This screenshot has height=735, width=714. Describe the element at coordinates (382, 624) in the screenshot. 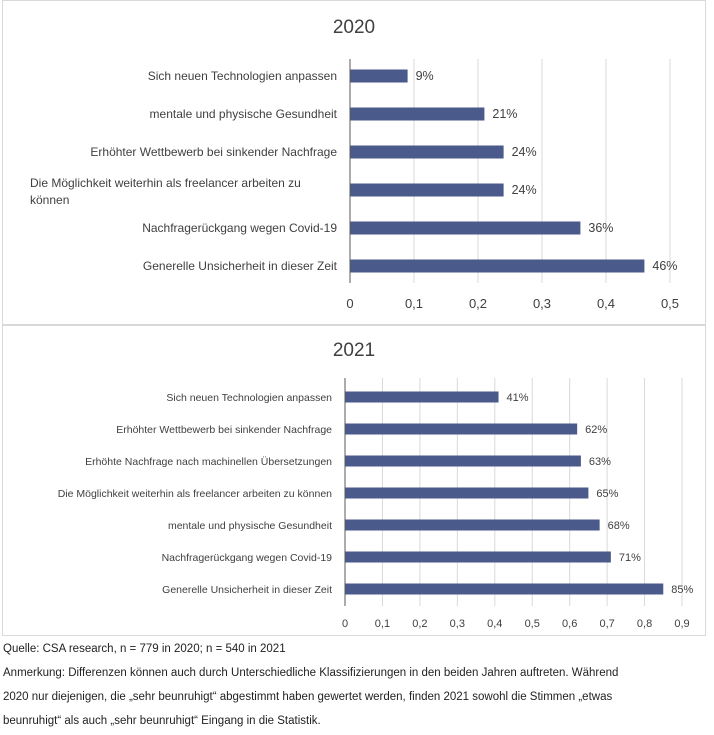

I see `chart-2021-x-tick-label: 0,1` at that location.